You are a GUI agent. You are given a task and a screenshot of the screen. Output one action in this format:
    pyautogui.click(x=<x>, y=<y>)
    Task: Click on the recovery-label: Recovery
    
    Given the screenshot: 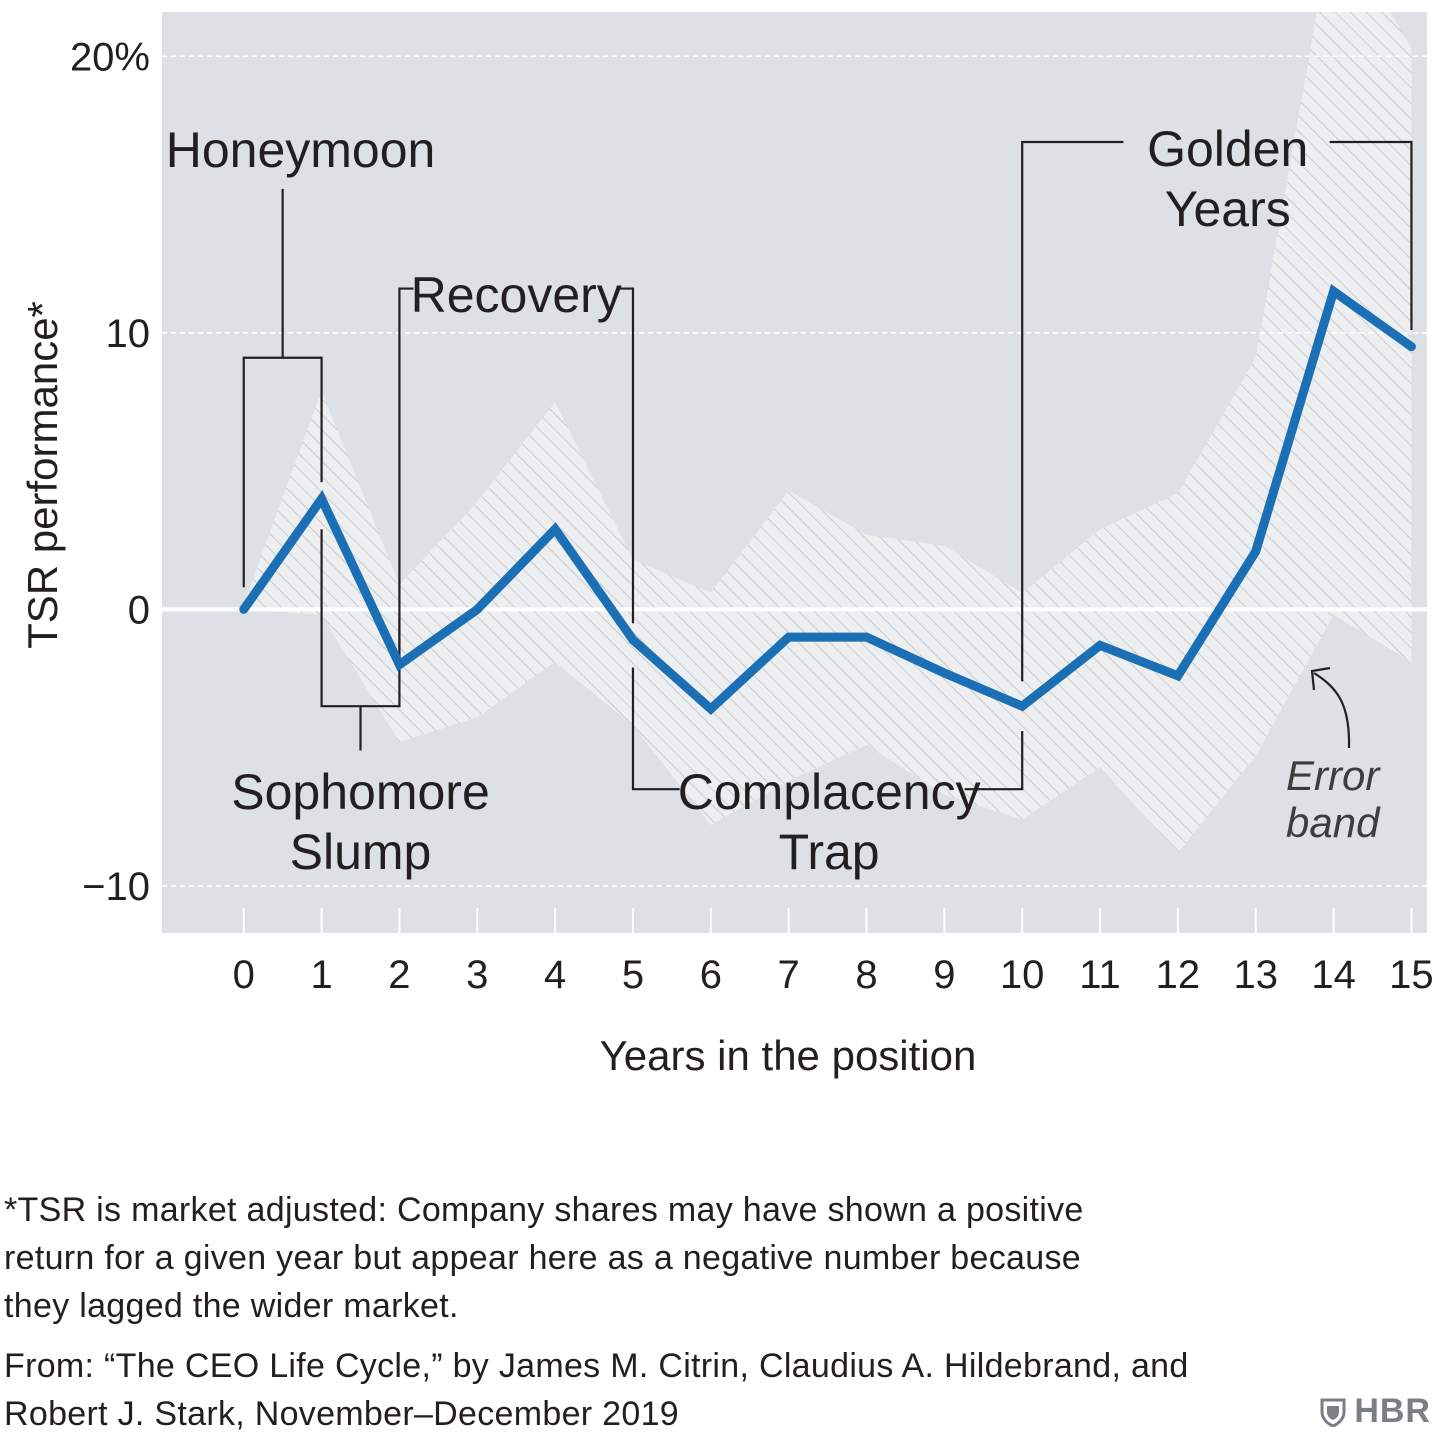 What is the action you would take?
    pyautogui.click(x=516, y=295)
    